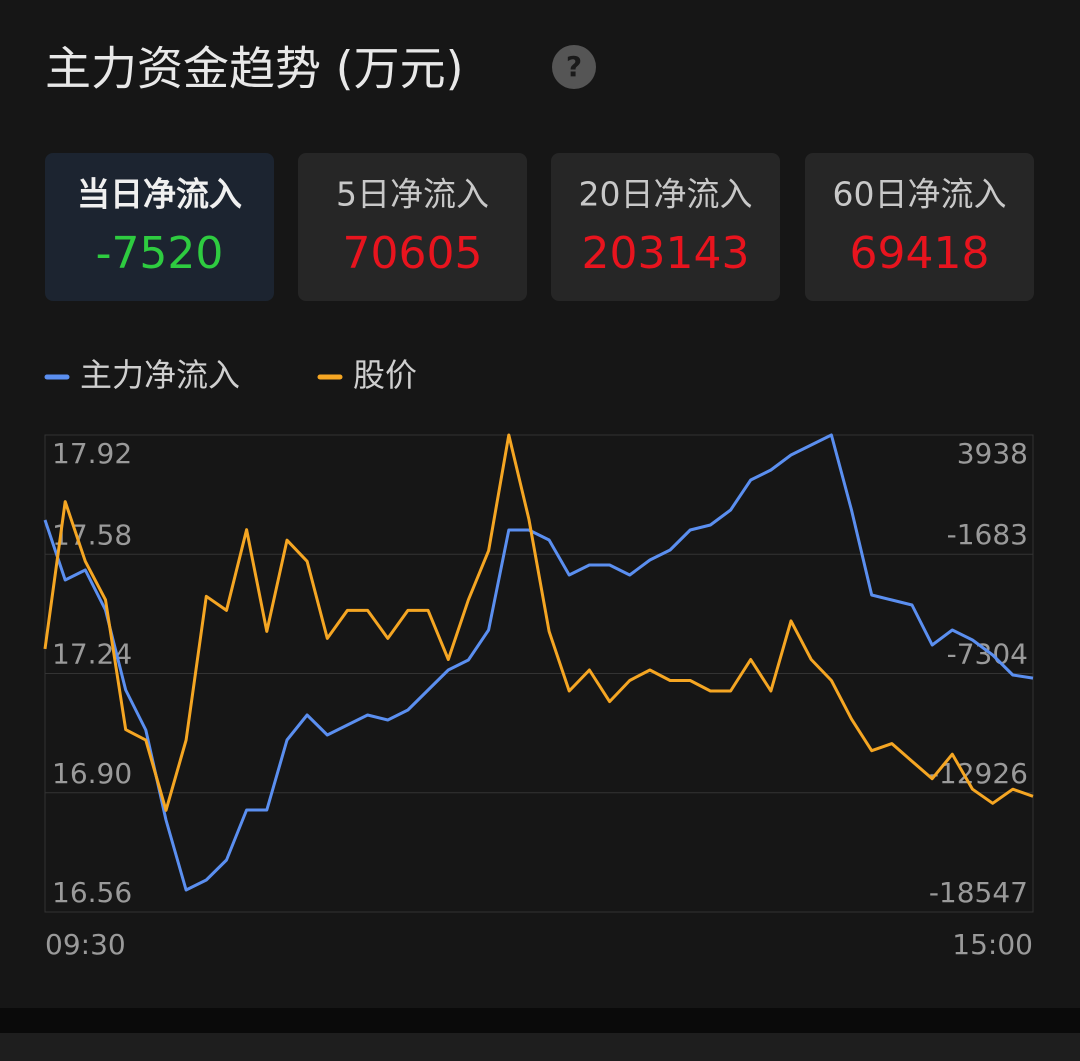 The height and width of the screenshot is (1061, 1080). Describe the element at coordinates (92, 892) in the screenshot. I see `y-tick-label: 16.56` at that location.